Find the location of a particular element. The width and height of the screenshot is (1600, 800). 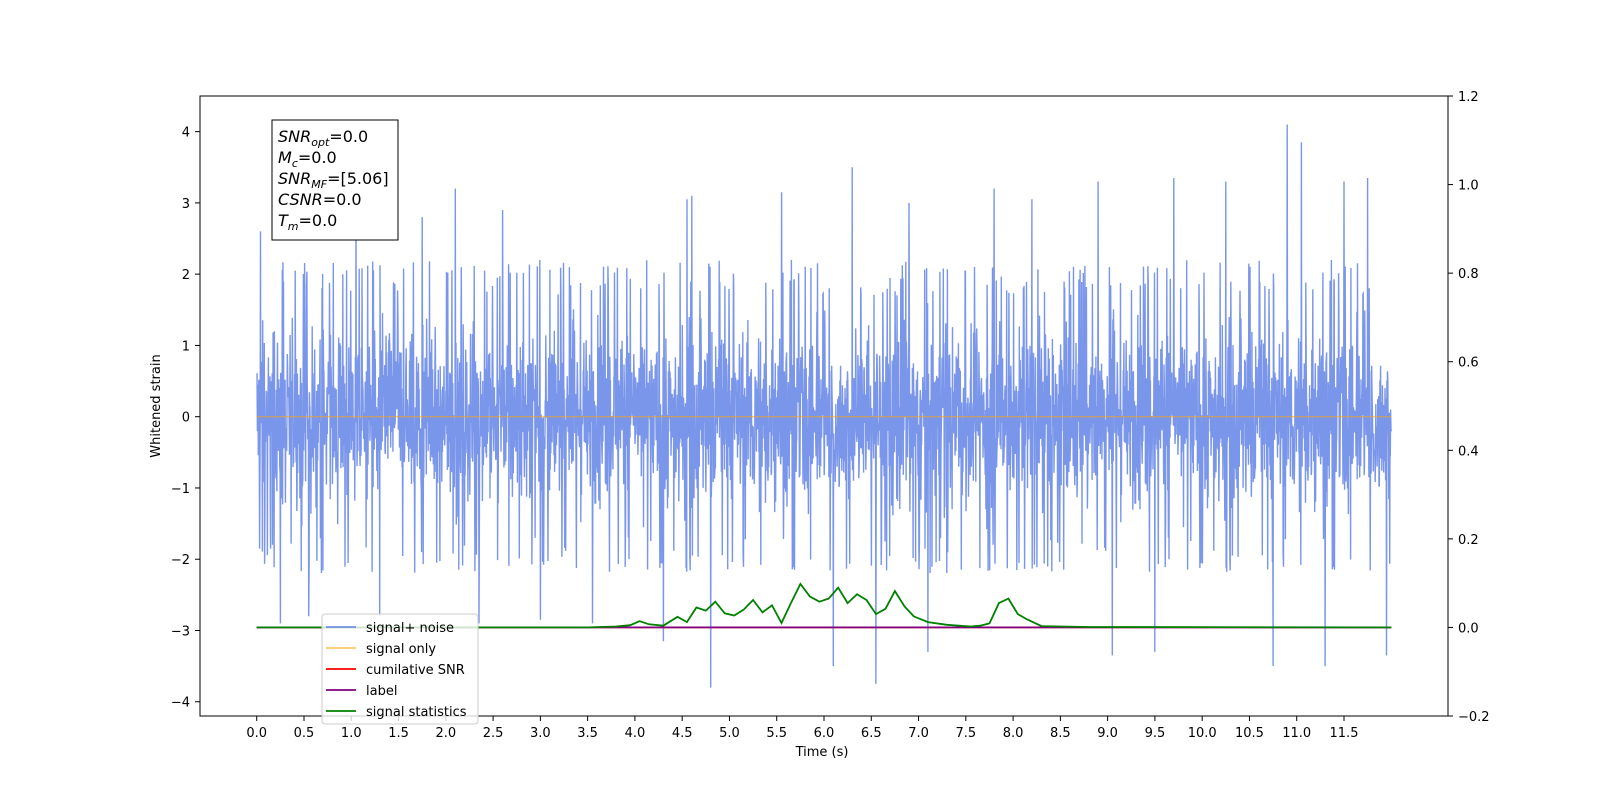

legend-label: signal+ noise is located at coordinates (410, 628).